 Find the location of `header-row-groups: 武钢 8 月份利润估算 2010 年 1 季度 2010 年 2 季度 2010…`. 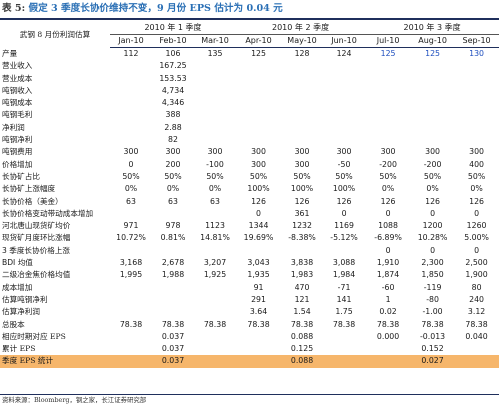

header-row-groups: 武钢 8 月份利润估算 2010 年 1 季度 2010 年 2 季度 2010… is located at coordinates (249, 30).